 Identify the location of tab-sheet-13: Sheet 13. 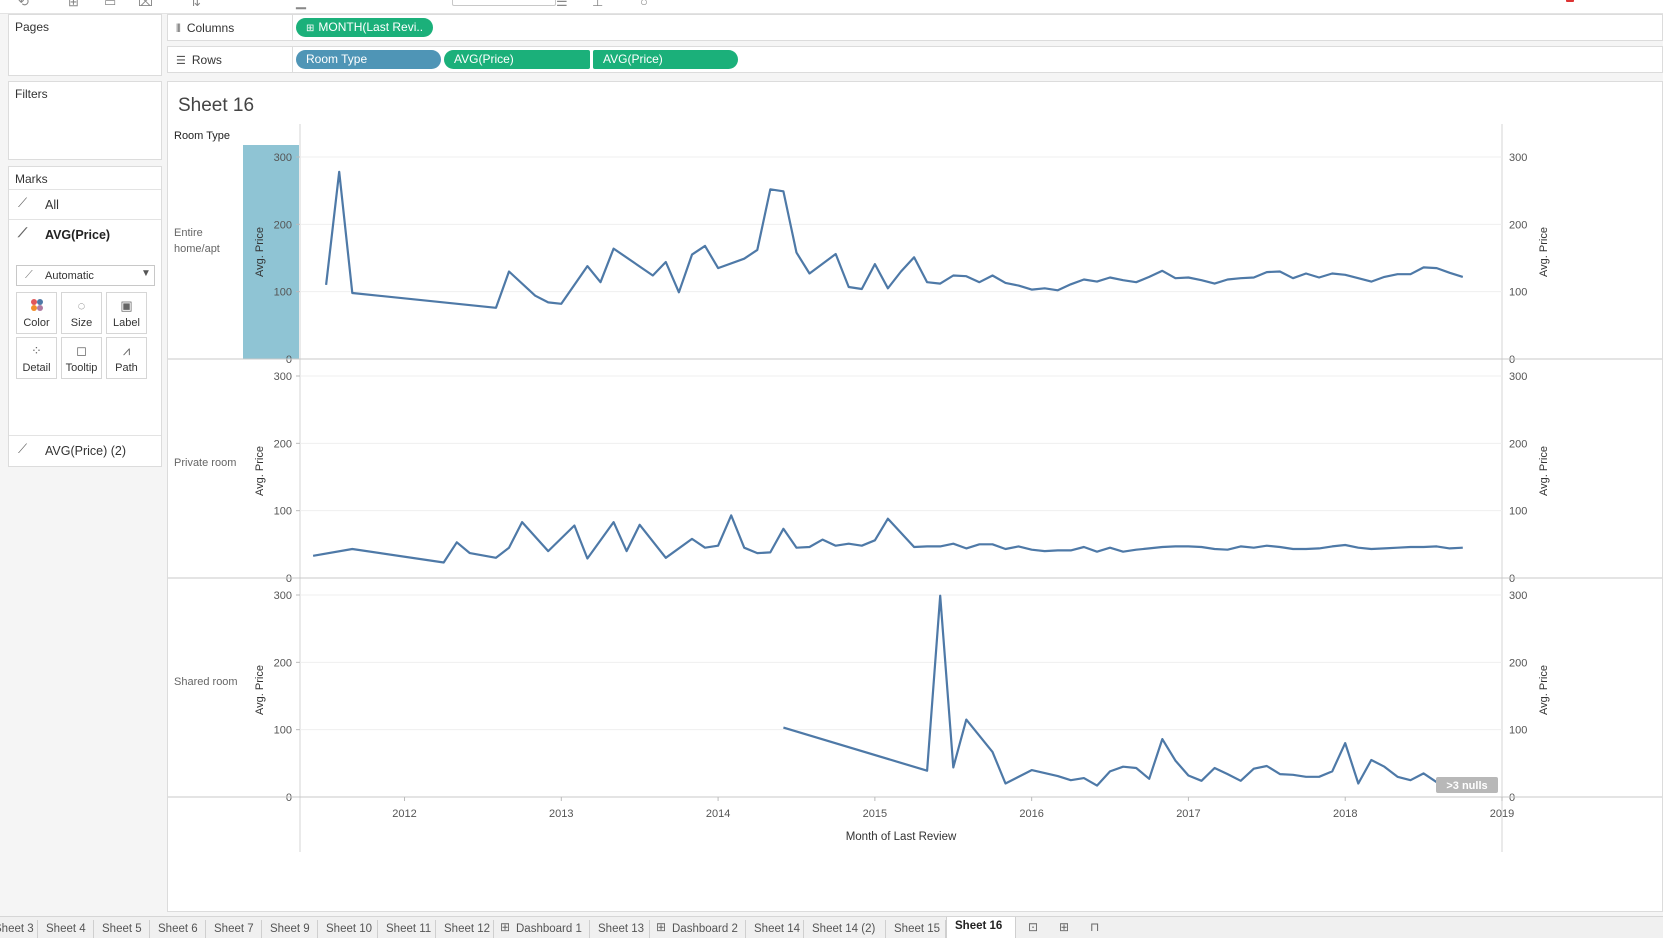
(620, 929).